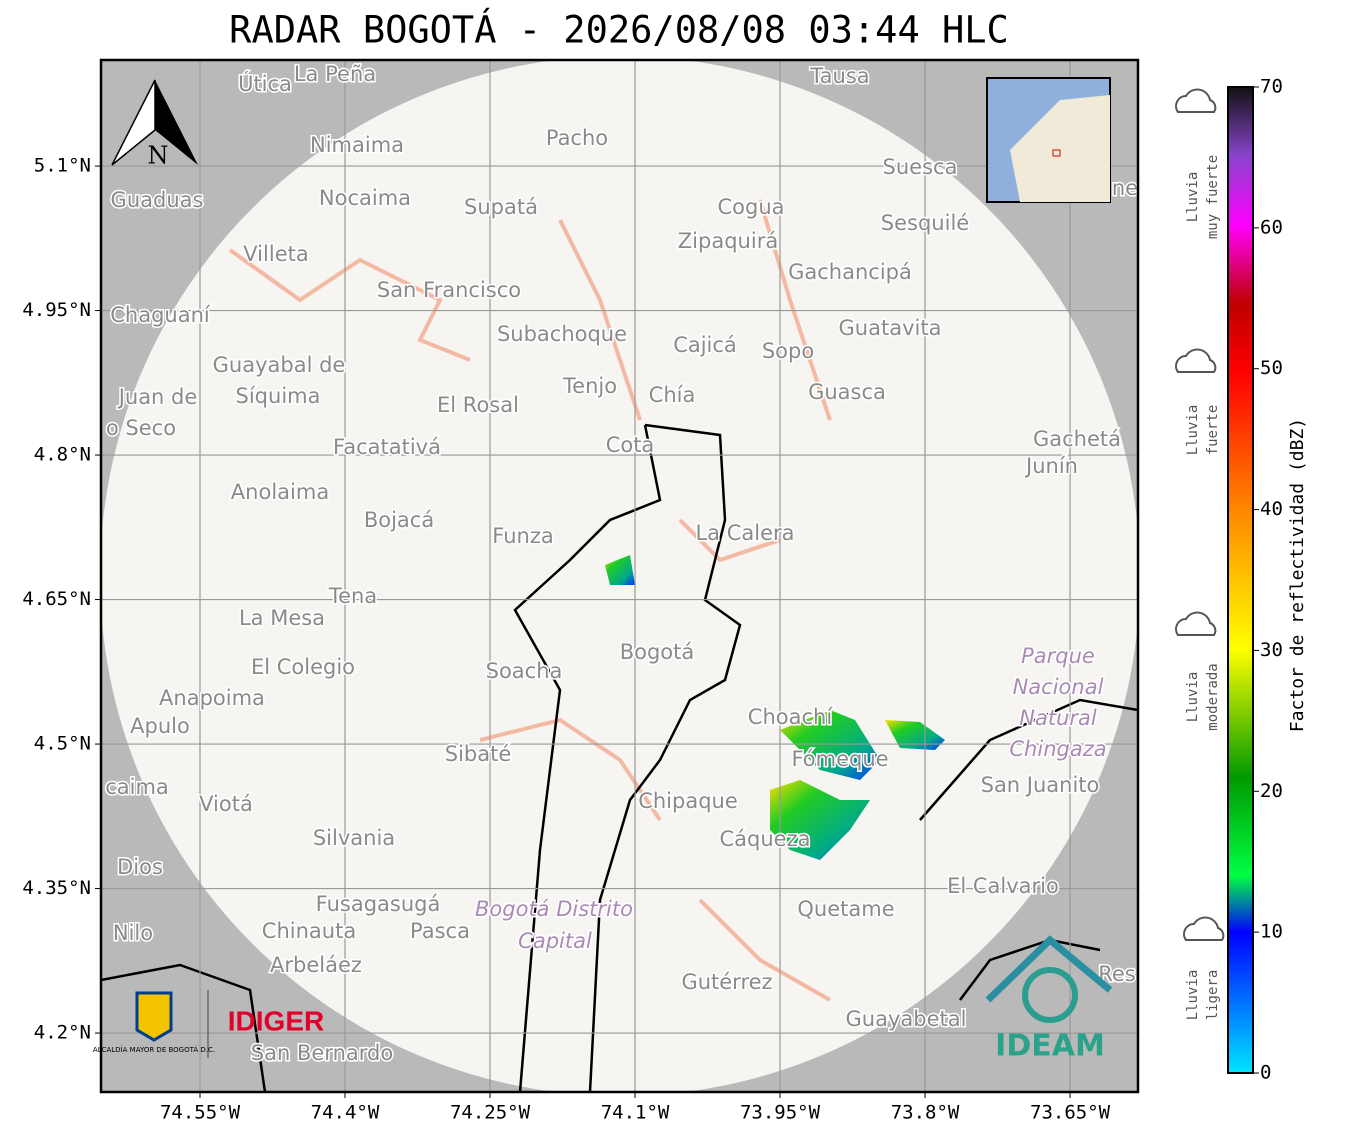  I want to click on place-name: Fusagasugá, so click(378, 904).